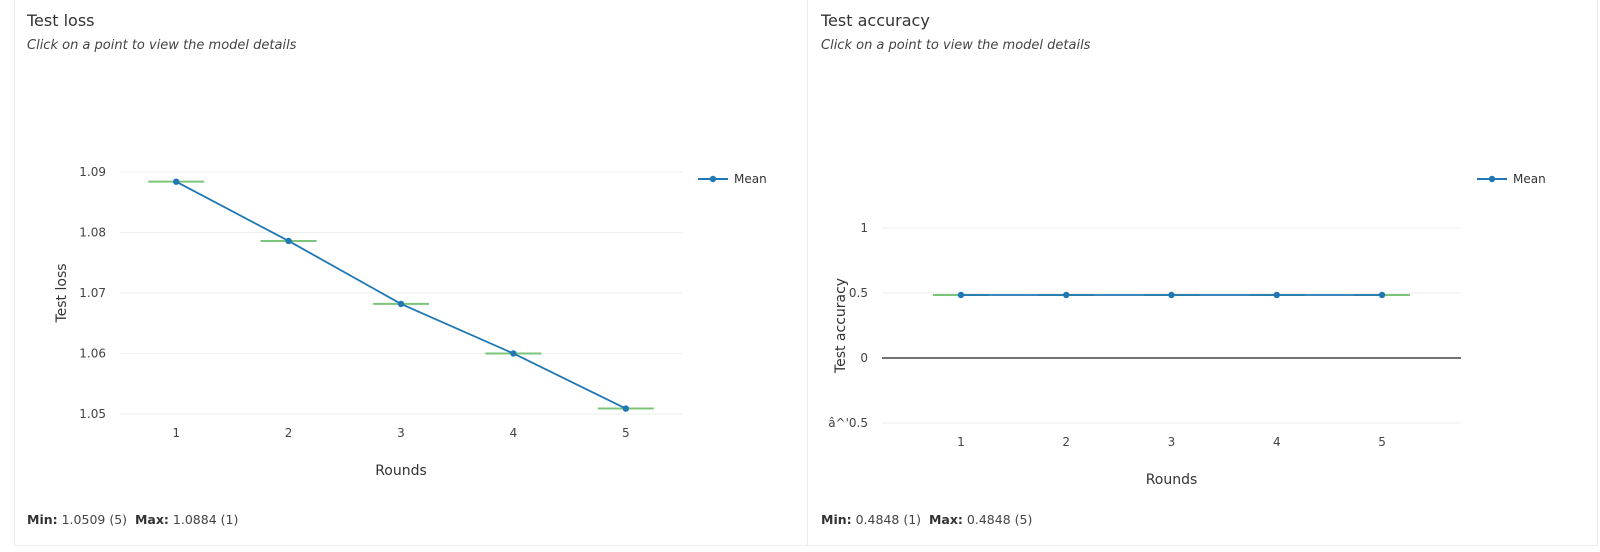  What do you see at coordinates (205, 519) in the screenshot?
I see `max-value: 1.0884 (1)` at bounding box center [205, 519].